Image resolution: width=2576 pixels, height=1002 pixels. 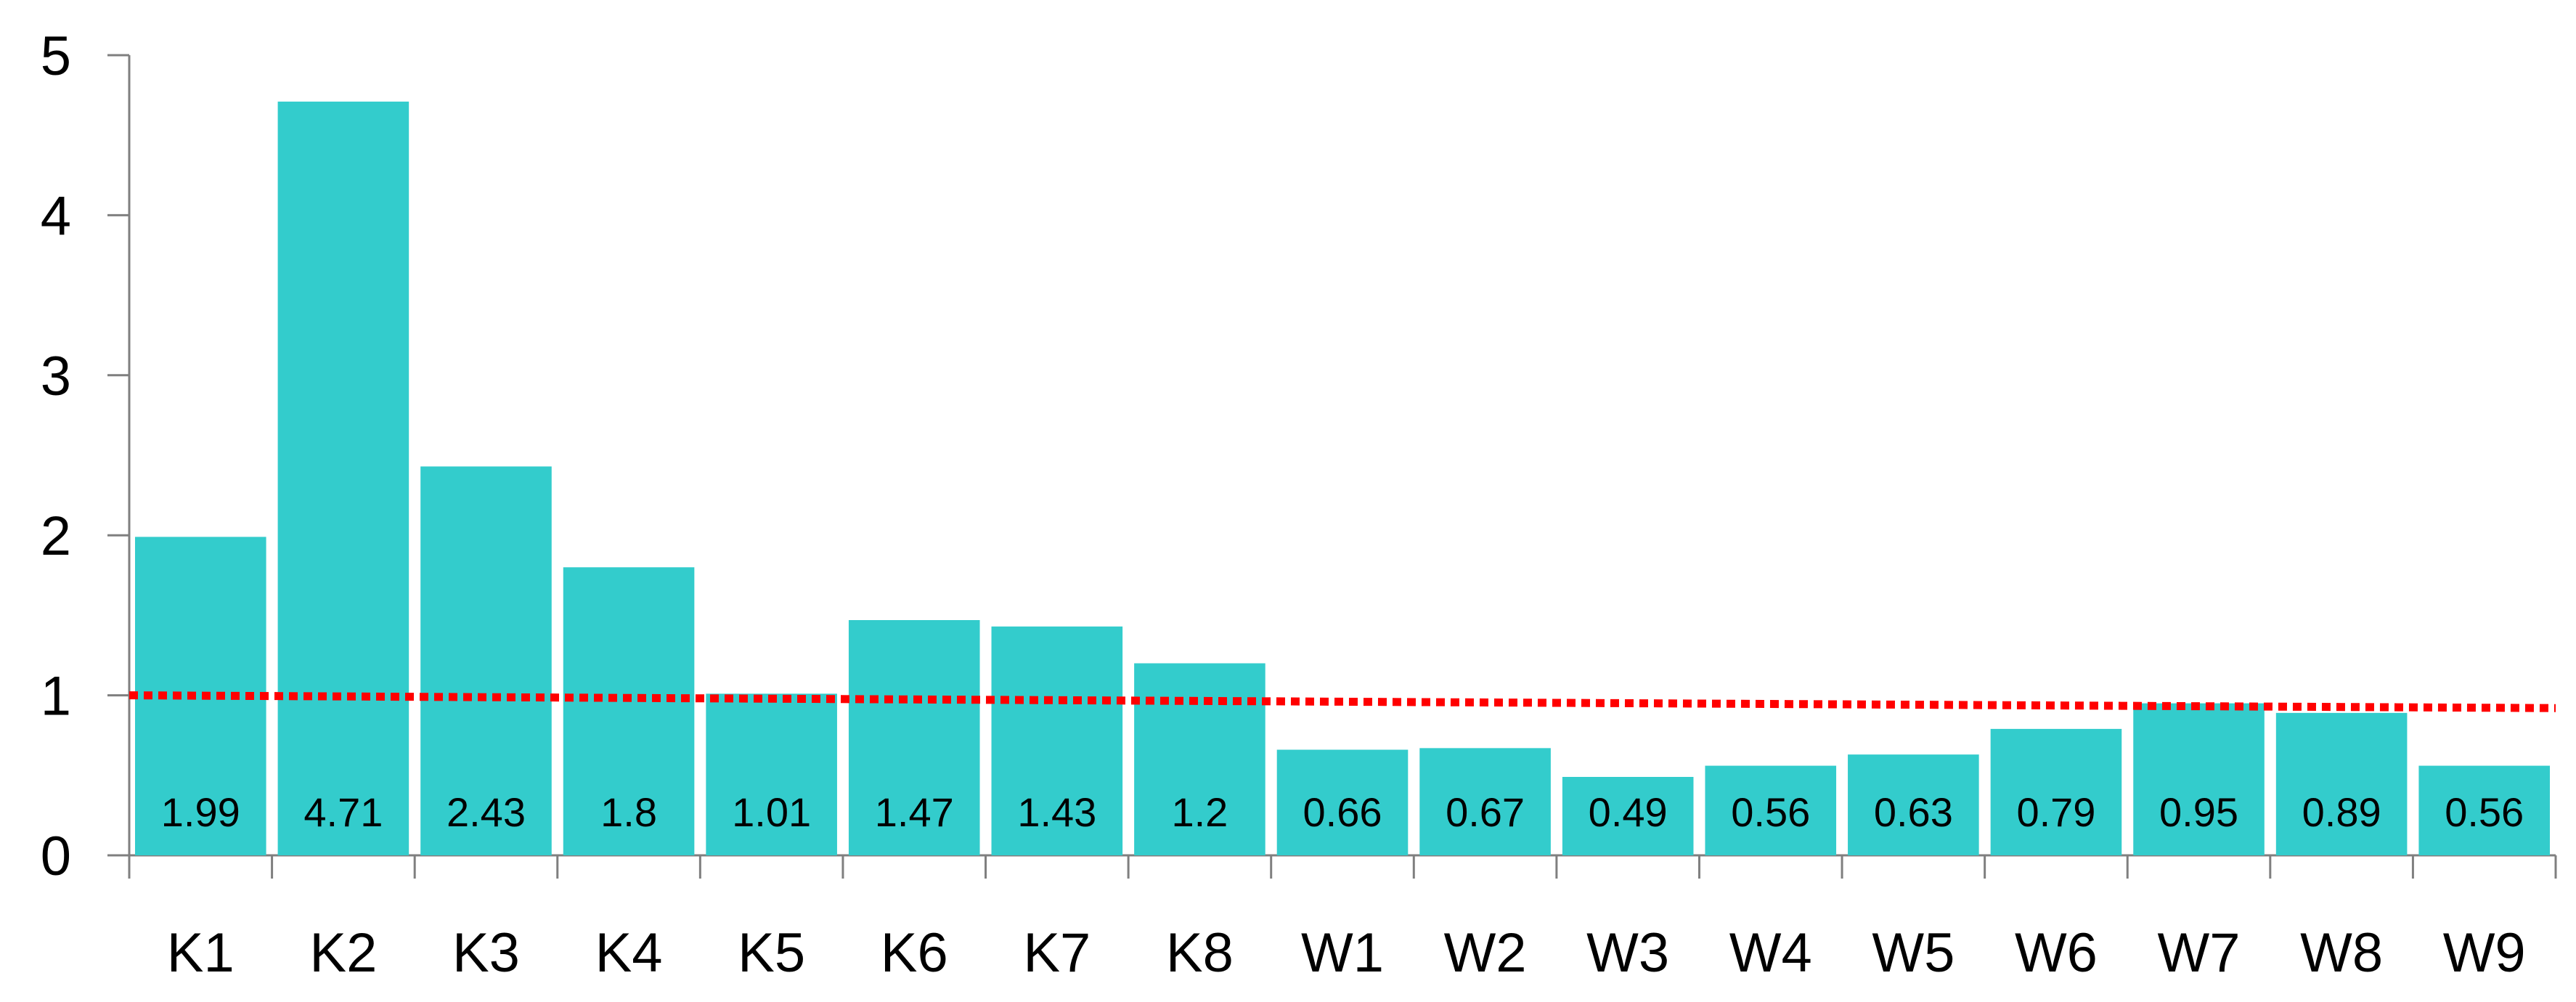 What do you see at coordinates (2341, 953) in the screenshot?
I see `x-tick-label: W8` at bounding box center [2341, 953].